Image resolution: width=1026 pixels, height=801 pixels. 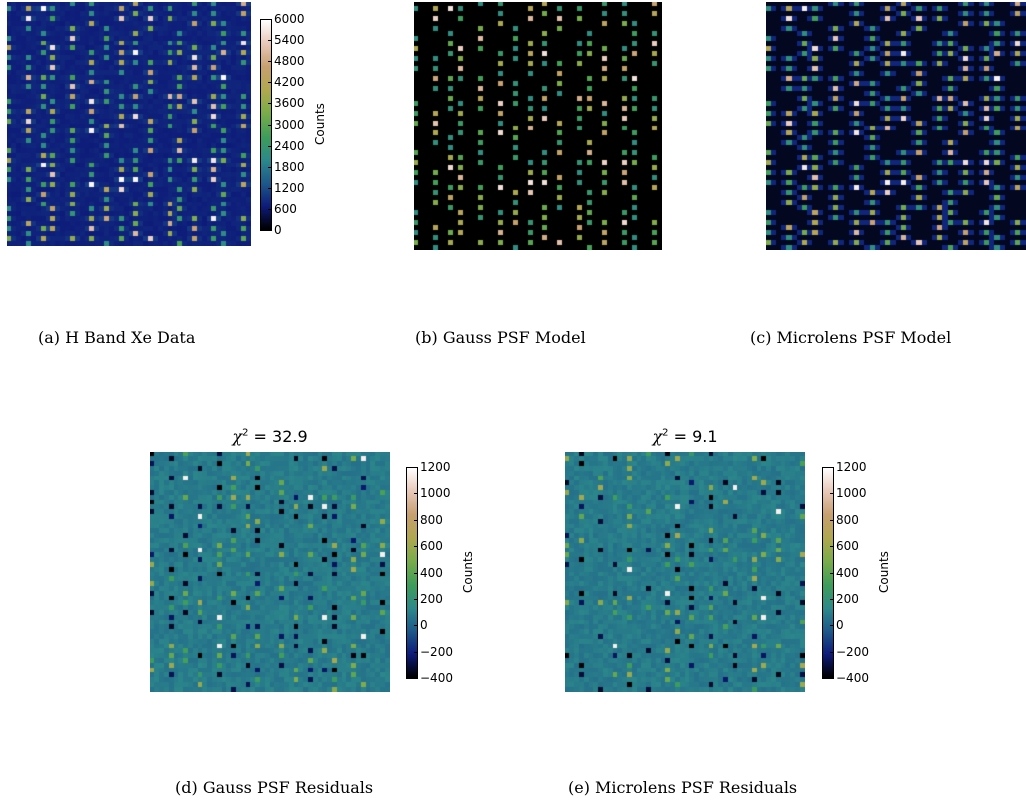 What do you see at coordinates (657, 436) in the screenshot?
I see `title-e-symbol: χ` at bounding box center [657, 436].